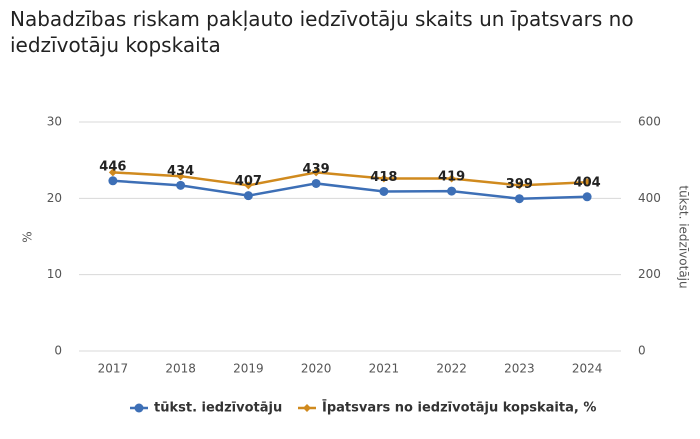  What do you see at coordinates (58, 351) in the screenshot?
I see `y-tick-label: 0` at bounding box center [58, 351].